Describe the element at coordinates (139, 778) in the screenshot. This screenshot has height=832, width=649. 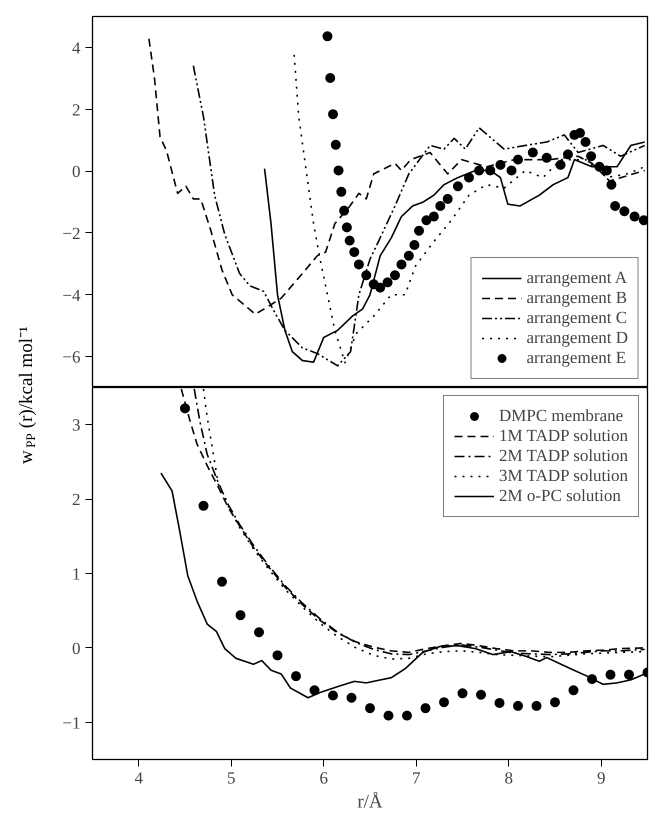
I see `x-tick-label: 4` at that location.